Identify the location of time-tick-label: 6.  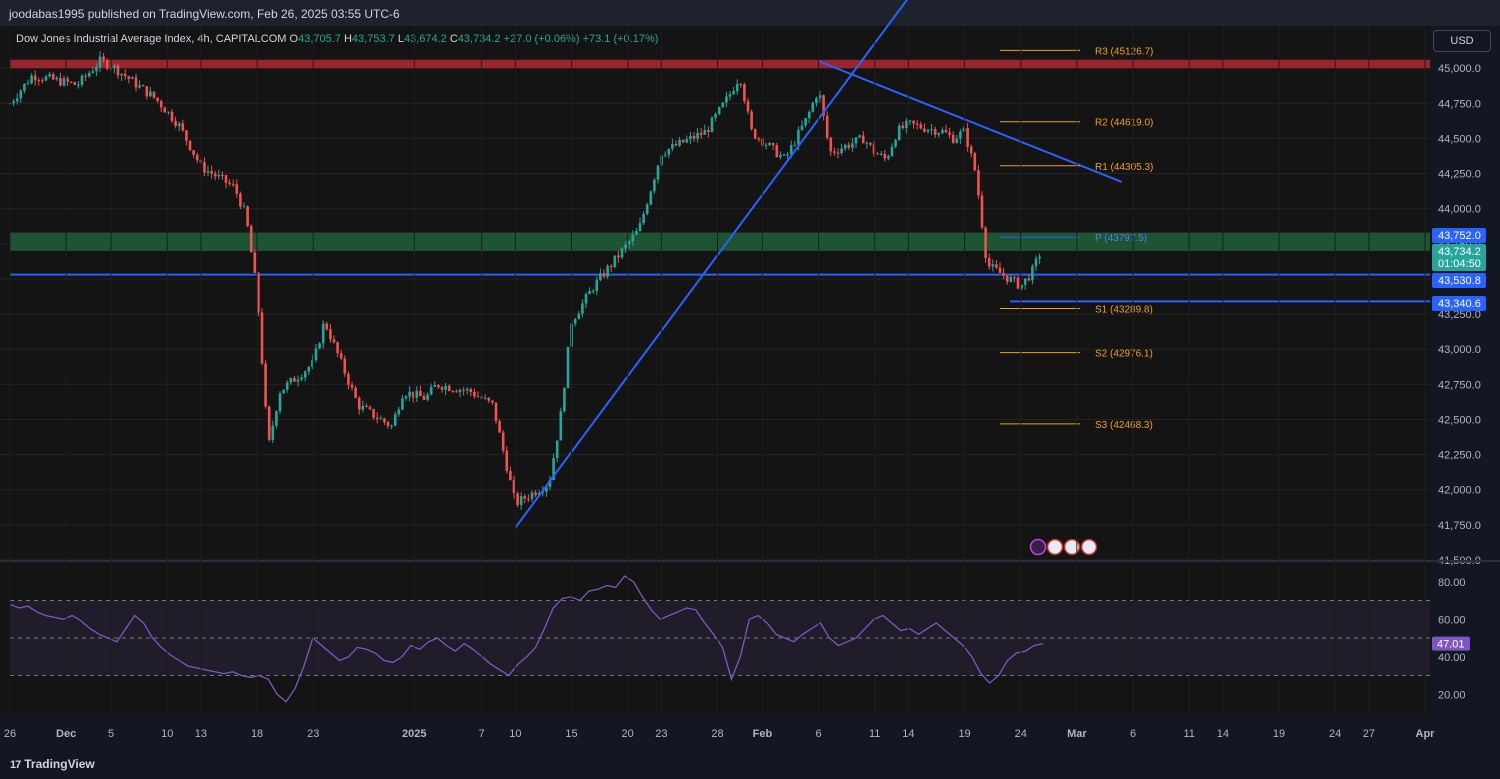
(1133, 734).